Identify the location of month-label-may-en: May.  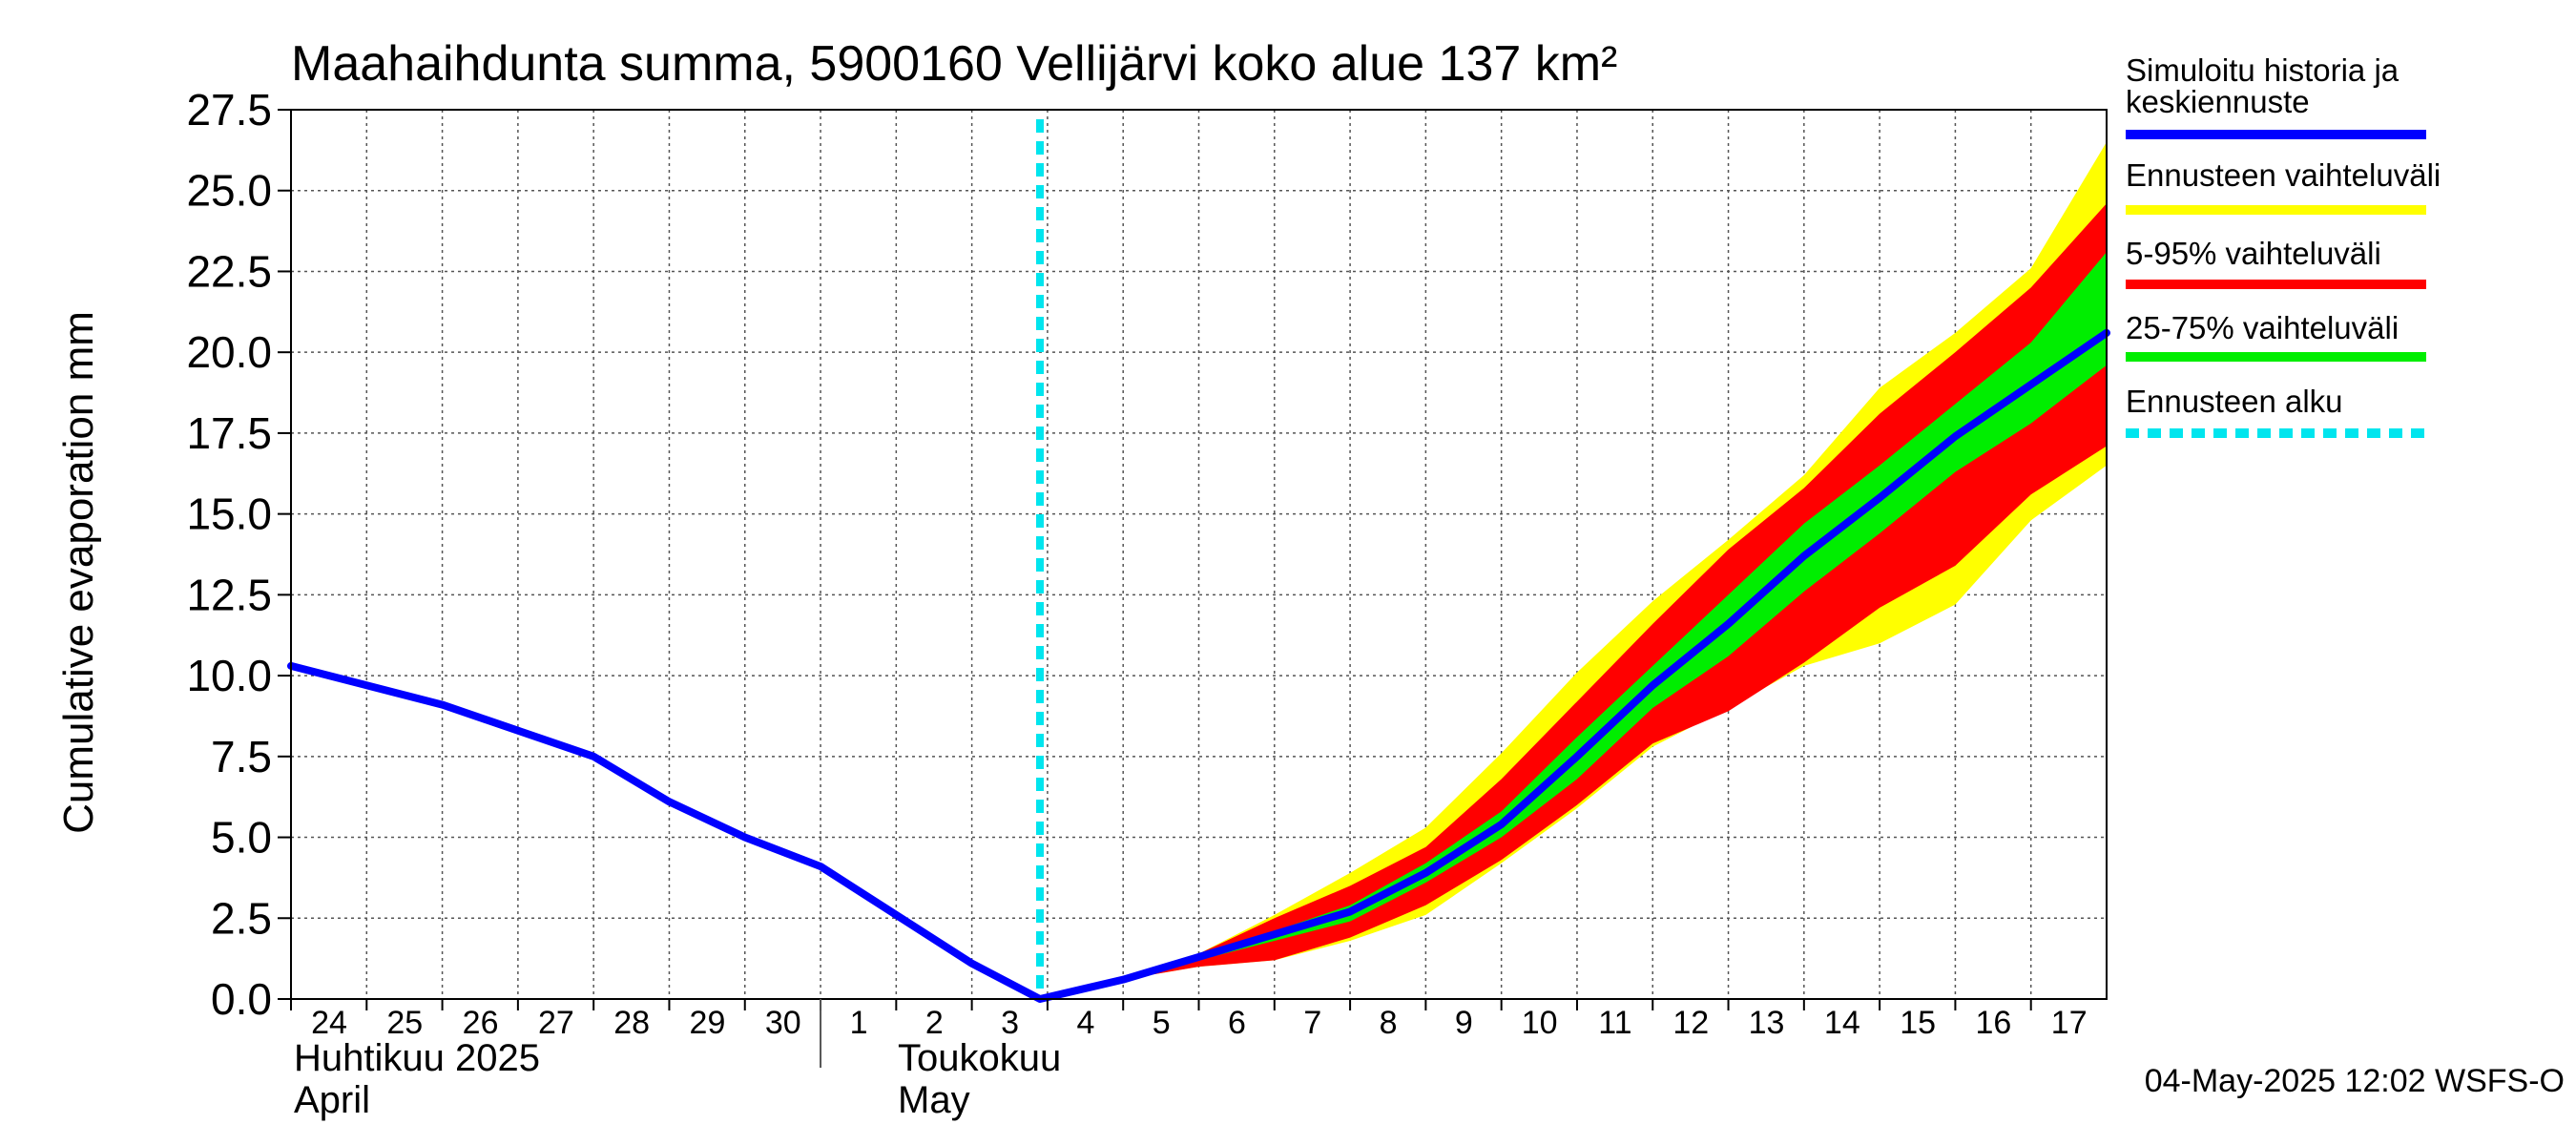
(934, 1100).